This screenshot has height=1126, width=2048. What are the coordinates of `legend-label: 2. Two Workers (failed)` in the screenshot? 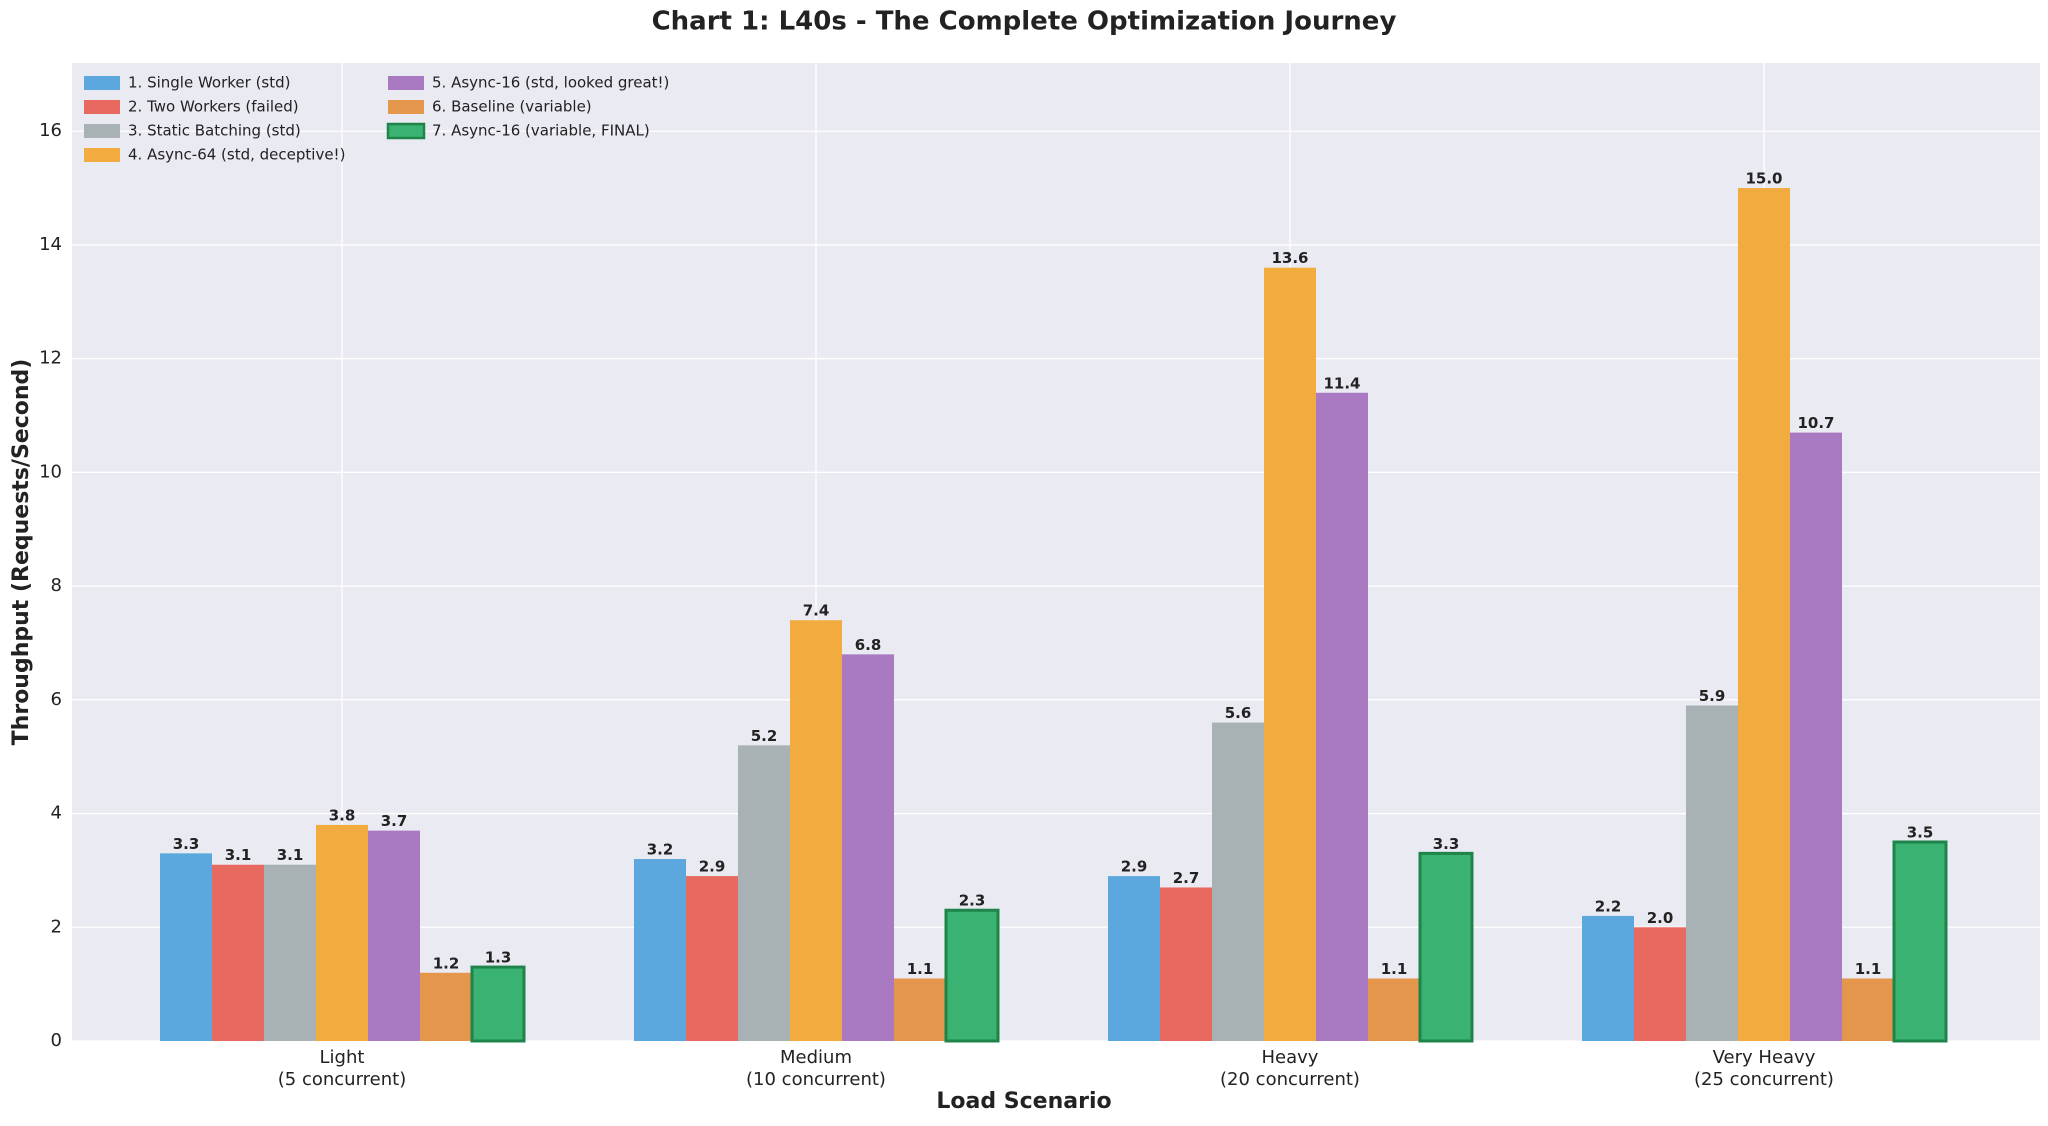 It's located at (213, 107).